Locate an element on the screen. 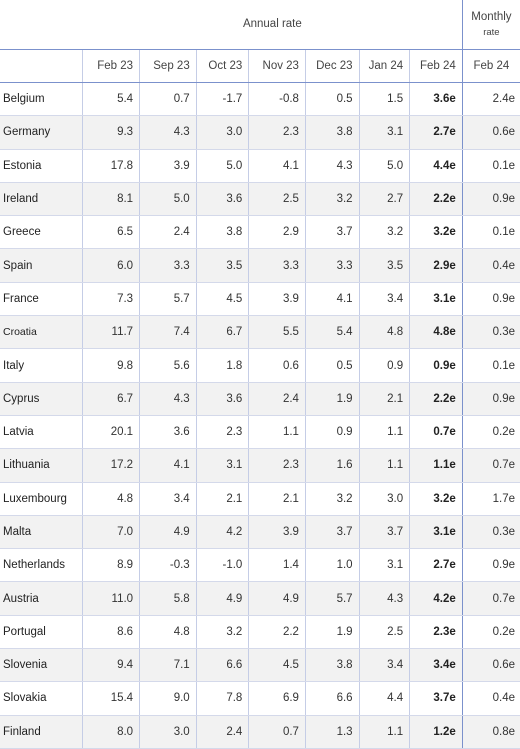 This screenshot has height=749, width=520. country-cell: Netherlands is located at coordinates (41, 565).